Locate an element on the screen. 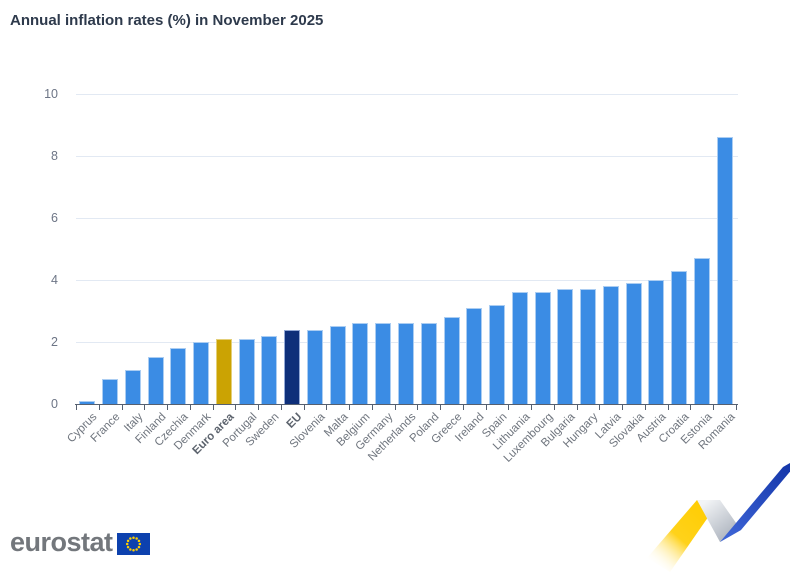 The width and height of the screenshot is (790, 578). bar-slovenia is located at coordinates (314, 367).